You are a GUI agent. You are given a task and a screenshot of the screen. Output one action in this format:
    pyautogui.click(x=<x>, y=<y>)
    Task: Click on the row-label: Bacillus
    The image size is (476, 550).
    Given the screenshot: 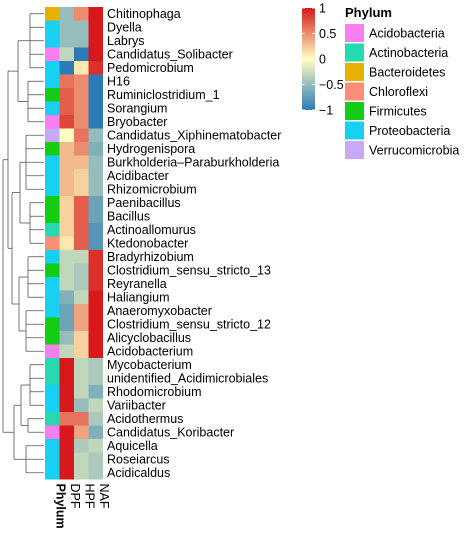 What is the action you would take?
    pyautogui.click(x=128, y=217)
    